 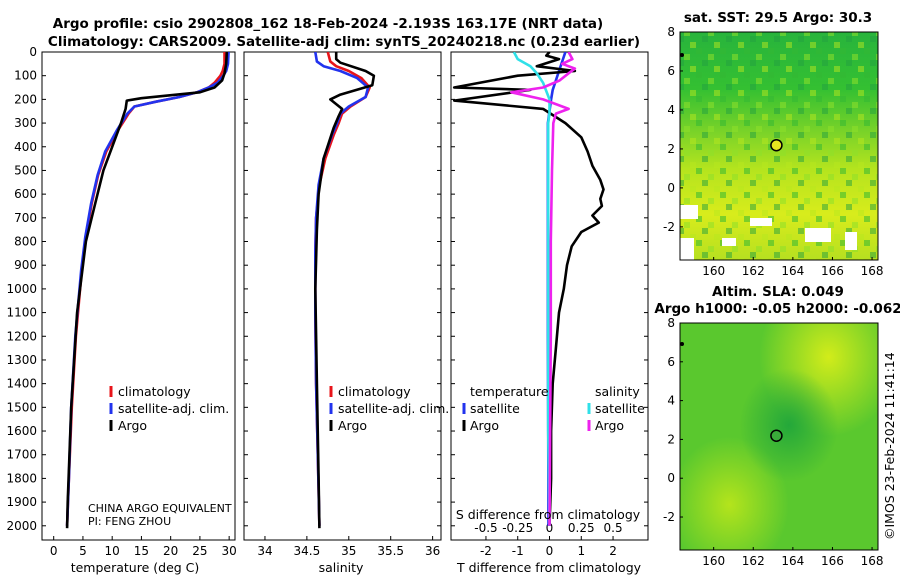 What do you see at coordinates (25, 218) in the screenshot?
I see `depth-tick-label: 700` at bounding box center [25, 218].